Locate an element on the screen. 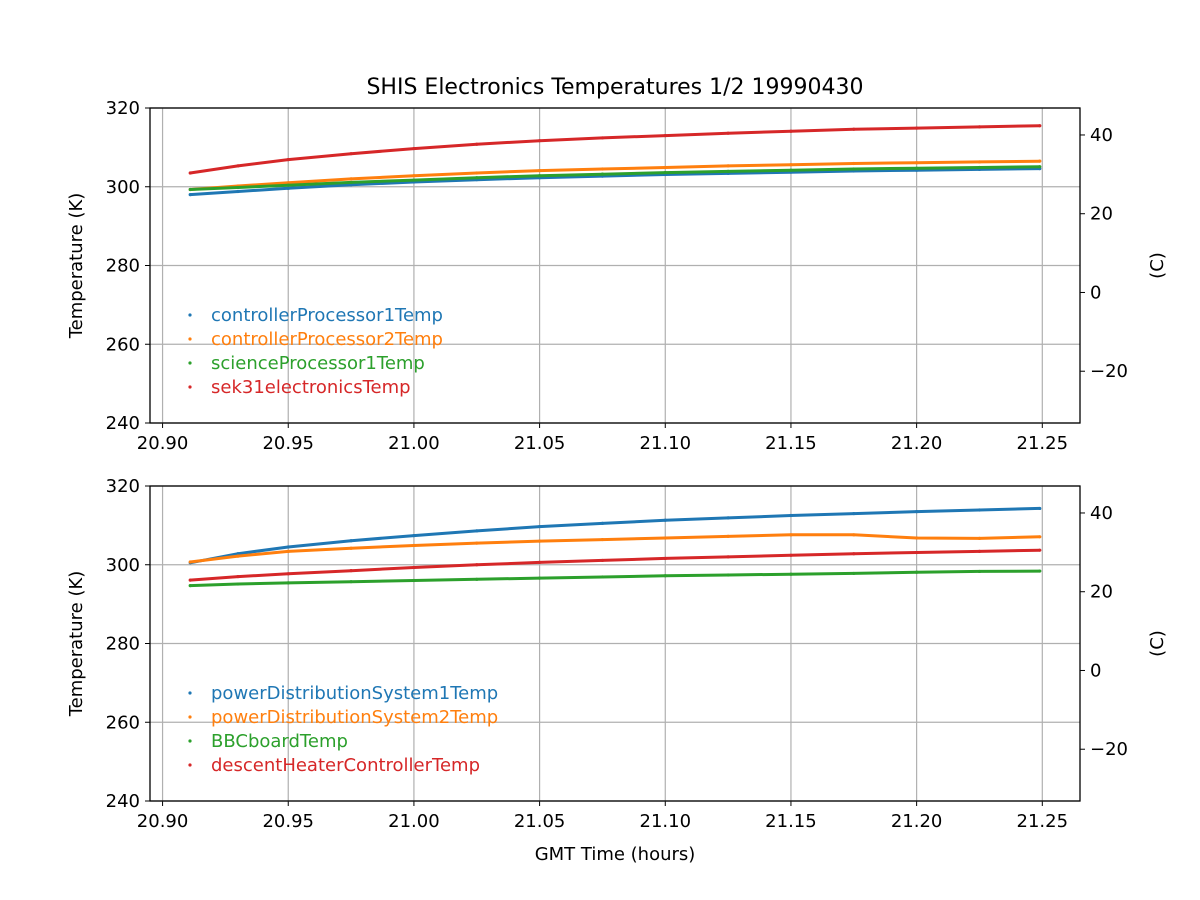 The width and height of the screenshot is (1200, 900). x-tick-label: 21.15 is located at coordinates (791, 443).